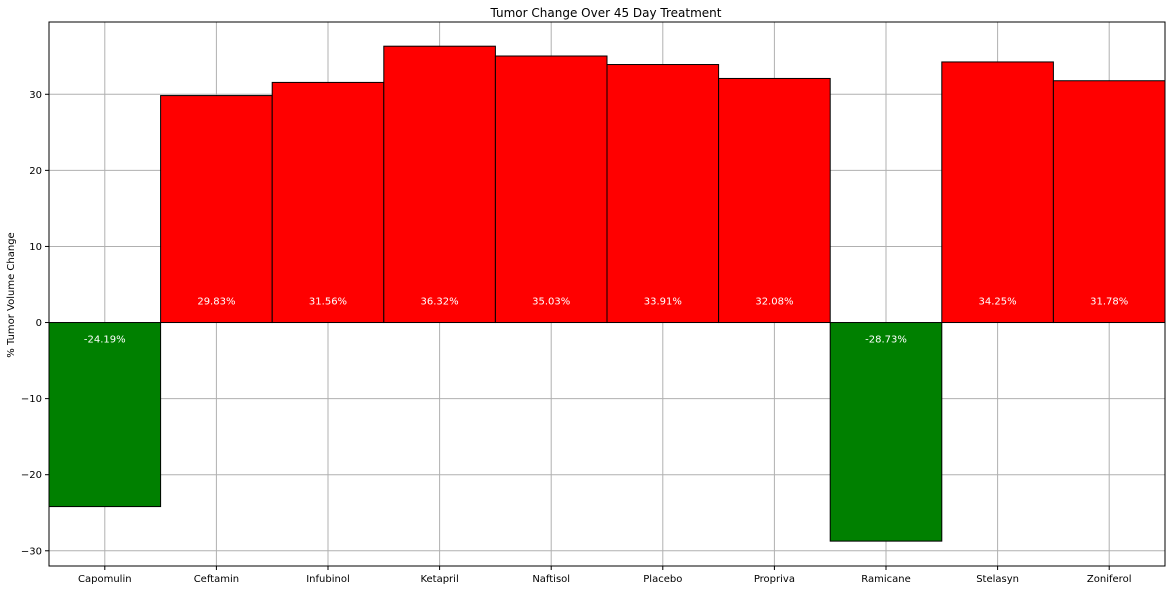 Image resolution: width=1175 pixels, height=590 pixels. Describe the element at coordinates (216, 302) in the screenshot. I see `data-label-ceftamin: 29.83%` at that location.